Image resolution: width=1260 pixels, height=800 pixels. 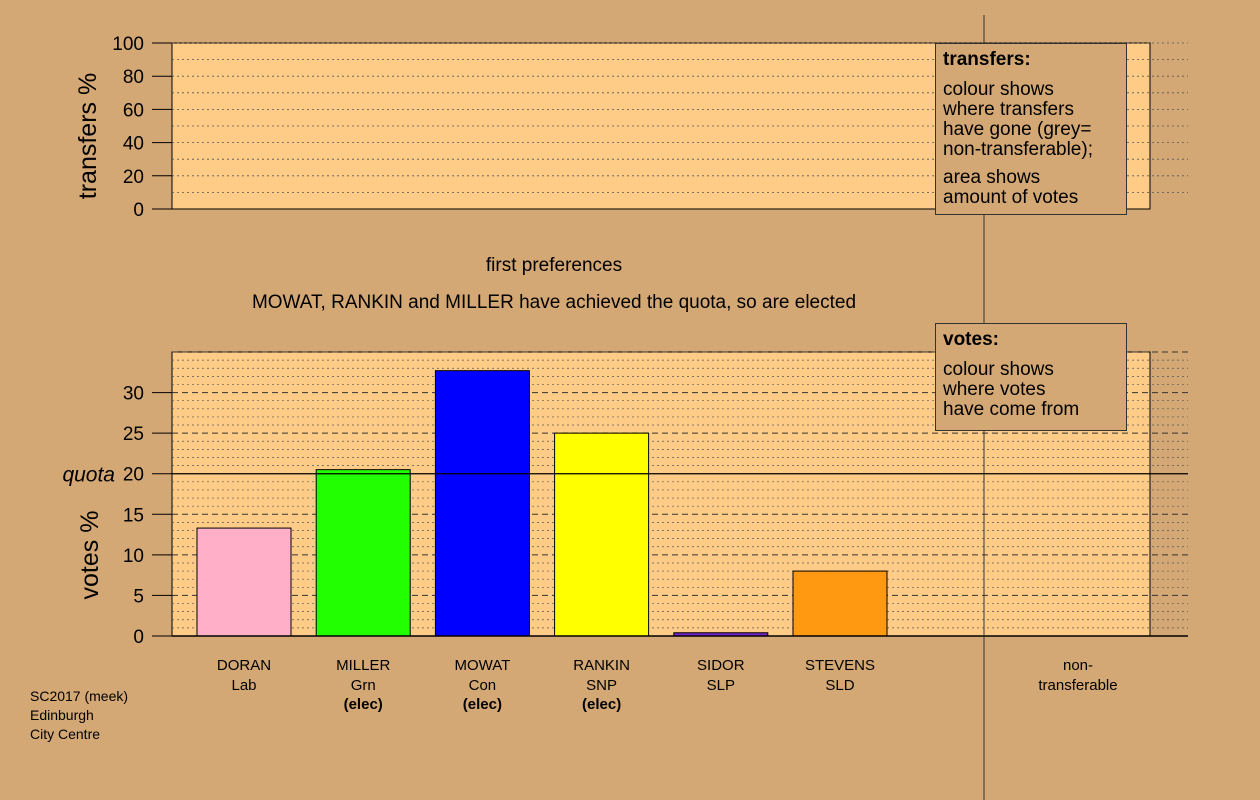 I want to click on vote-bar-mowat, so click(x=482, y=503).